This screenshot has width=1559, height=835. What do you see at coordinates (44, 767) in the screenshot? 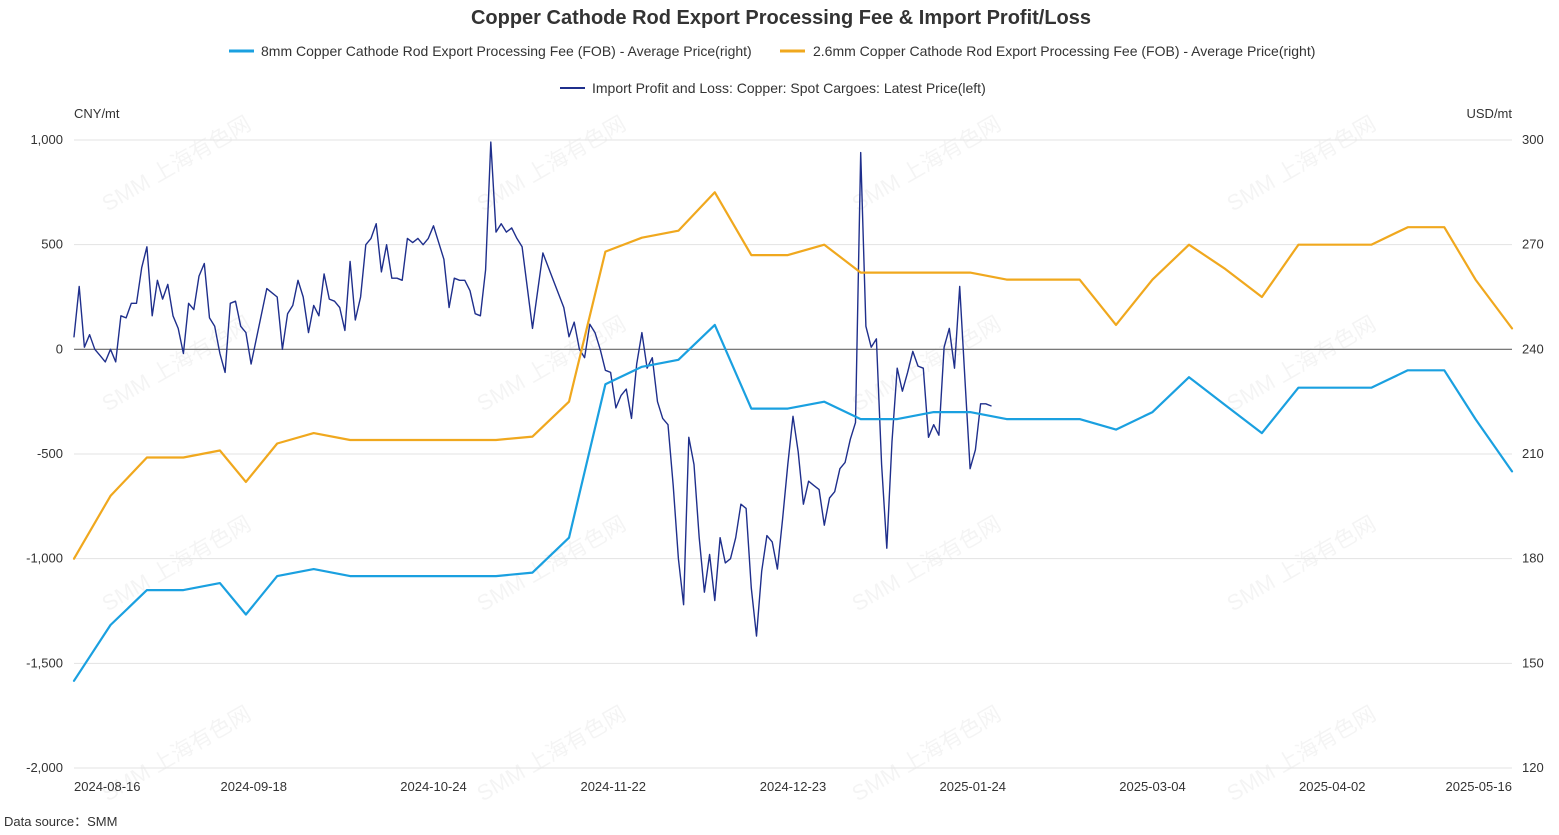
I see `left-tick-label: -2,000` at bounding box center [44, 767].